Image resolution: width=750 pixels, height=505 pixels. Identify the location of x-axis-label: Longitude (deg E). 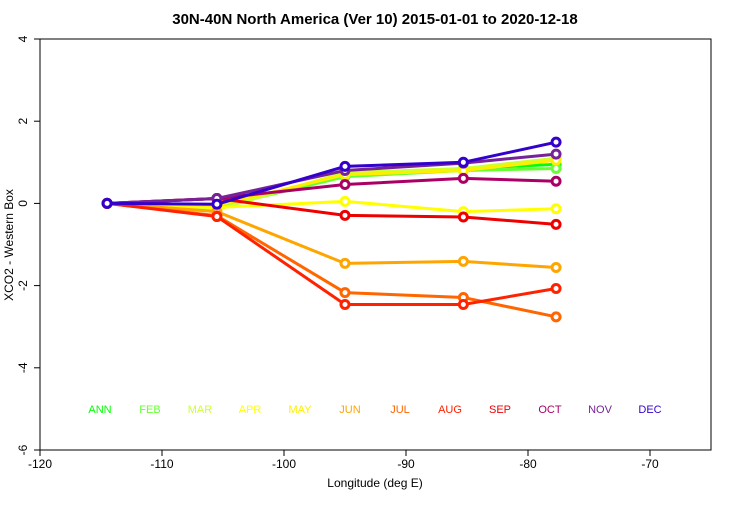
(374, 483).